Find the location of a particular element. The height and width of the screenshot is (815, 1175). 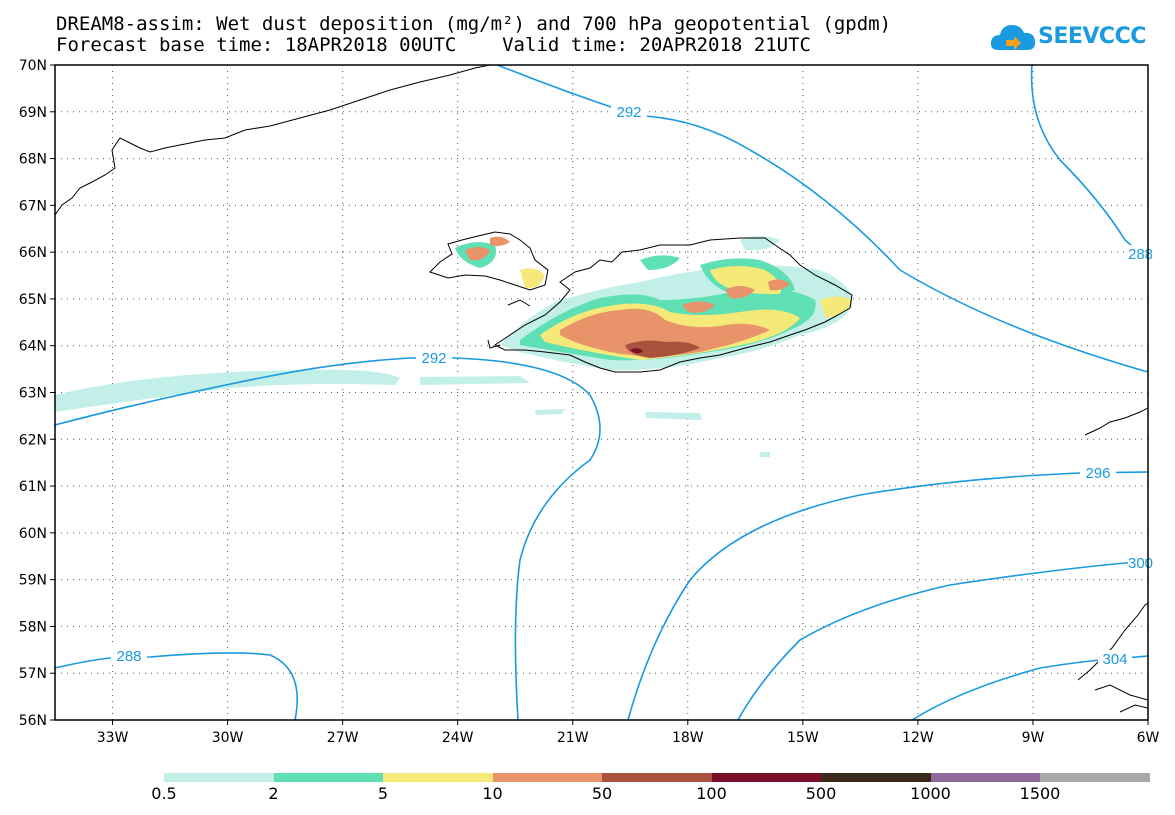

lon-tick-label: 24W is located at coordinates (458, 738).